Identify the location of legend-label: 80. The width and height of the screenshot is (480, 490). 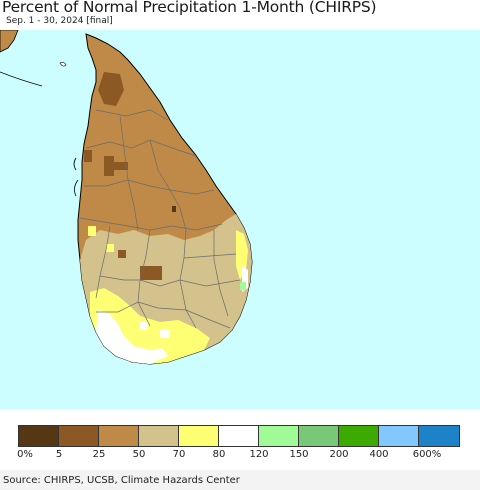
(219, 454).